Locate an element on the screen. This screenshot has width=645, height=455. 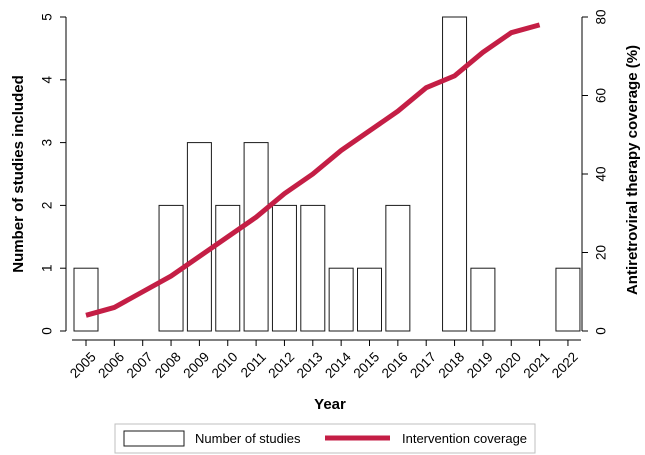
bar-2018 is located at coordinates (455, 174).